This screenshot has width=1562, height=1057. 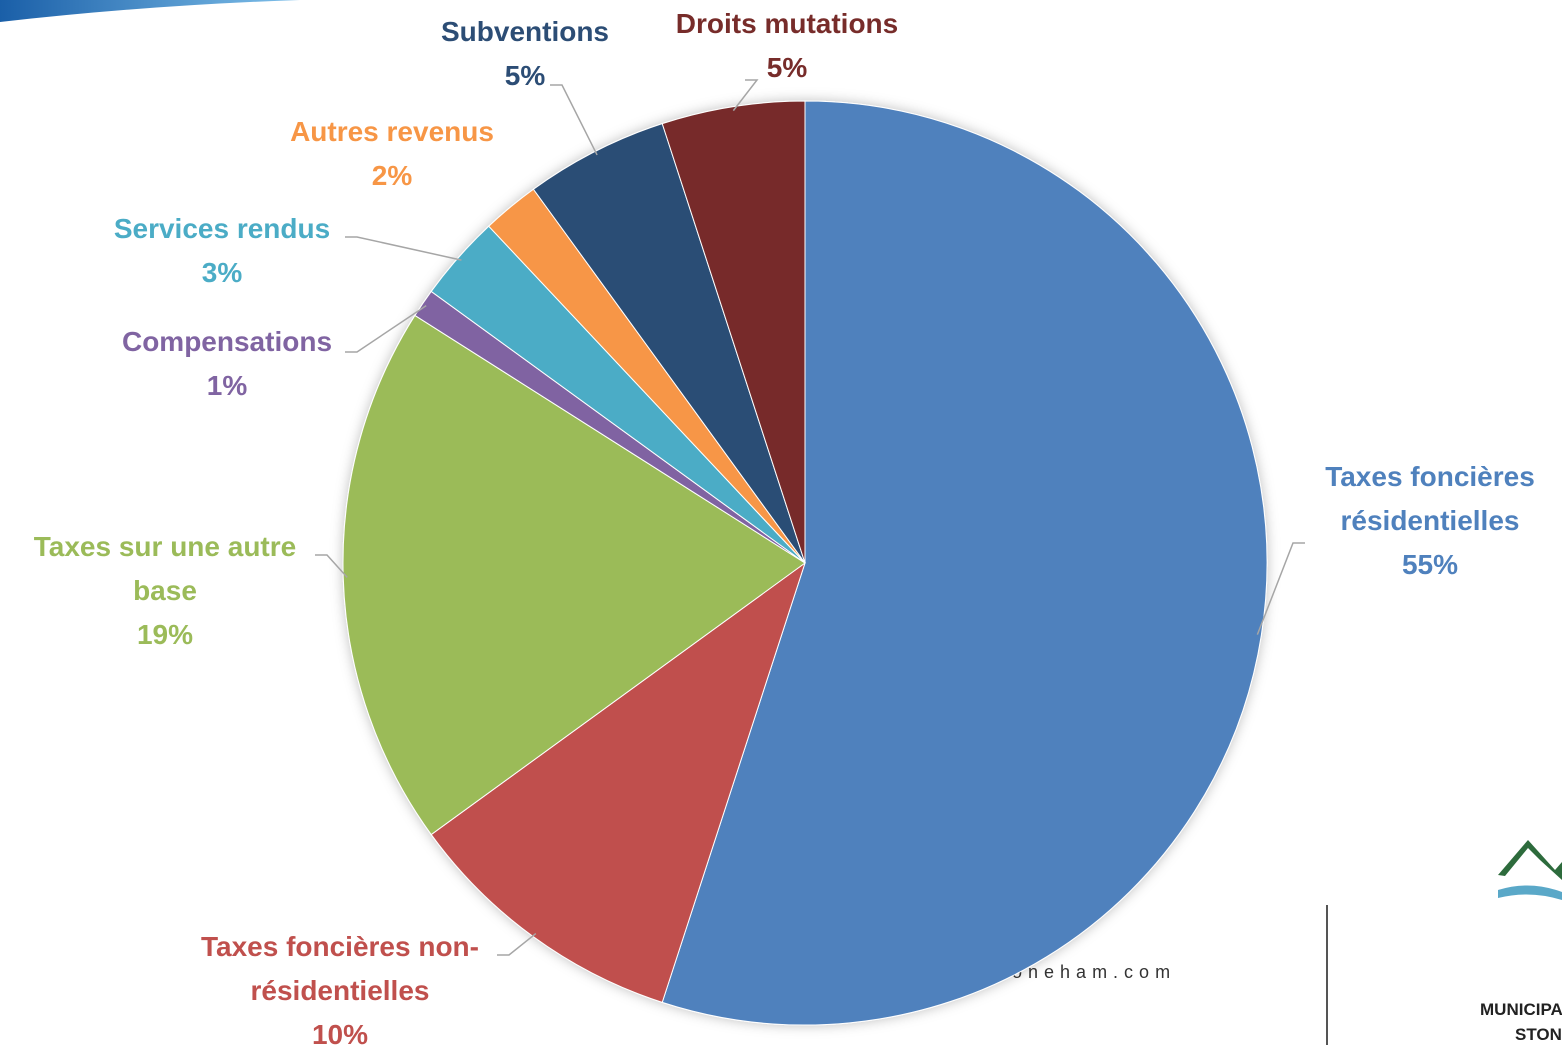 I want to click on logo-water, so click(x=1530, y=892).